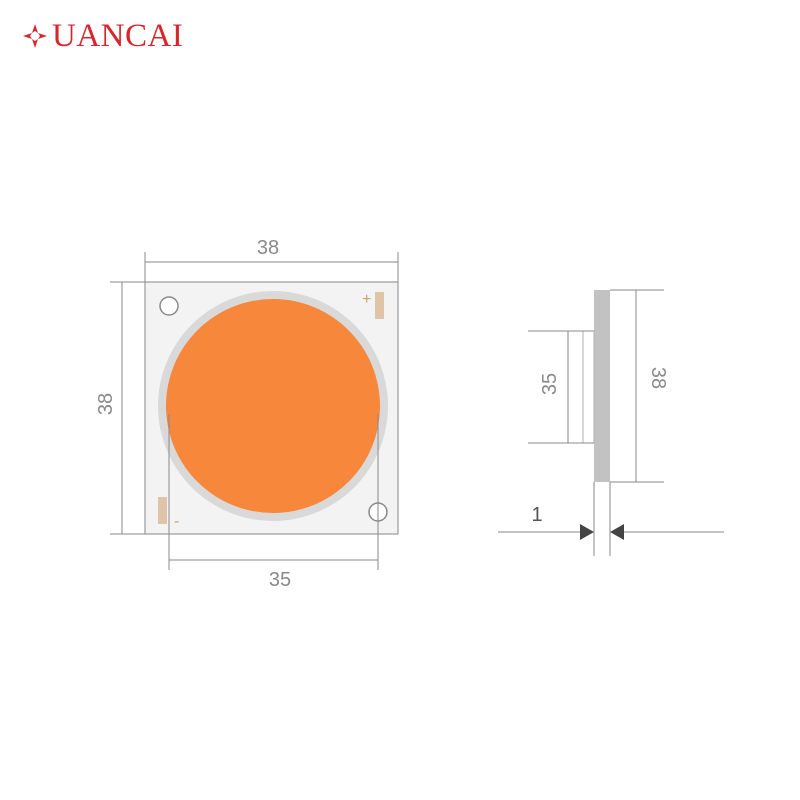 The width and height of the screenshot is (800, 800). What do you see at coordinates (273, 492) in the screenshot?
I see `emitter-diameter-dimension` at bounding box center [273, 492].